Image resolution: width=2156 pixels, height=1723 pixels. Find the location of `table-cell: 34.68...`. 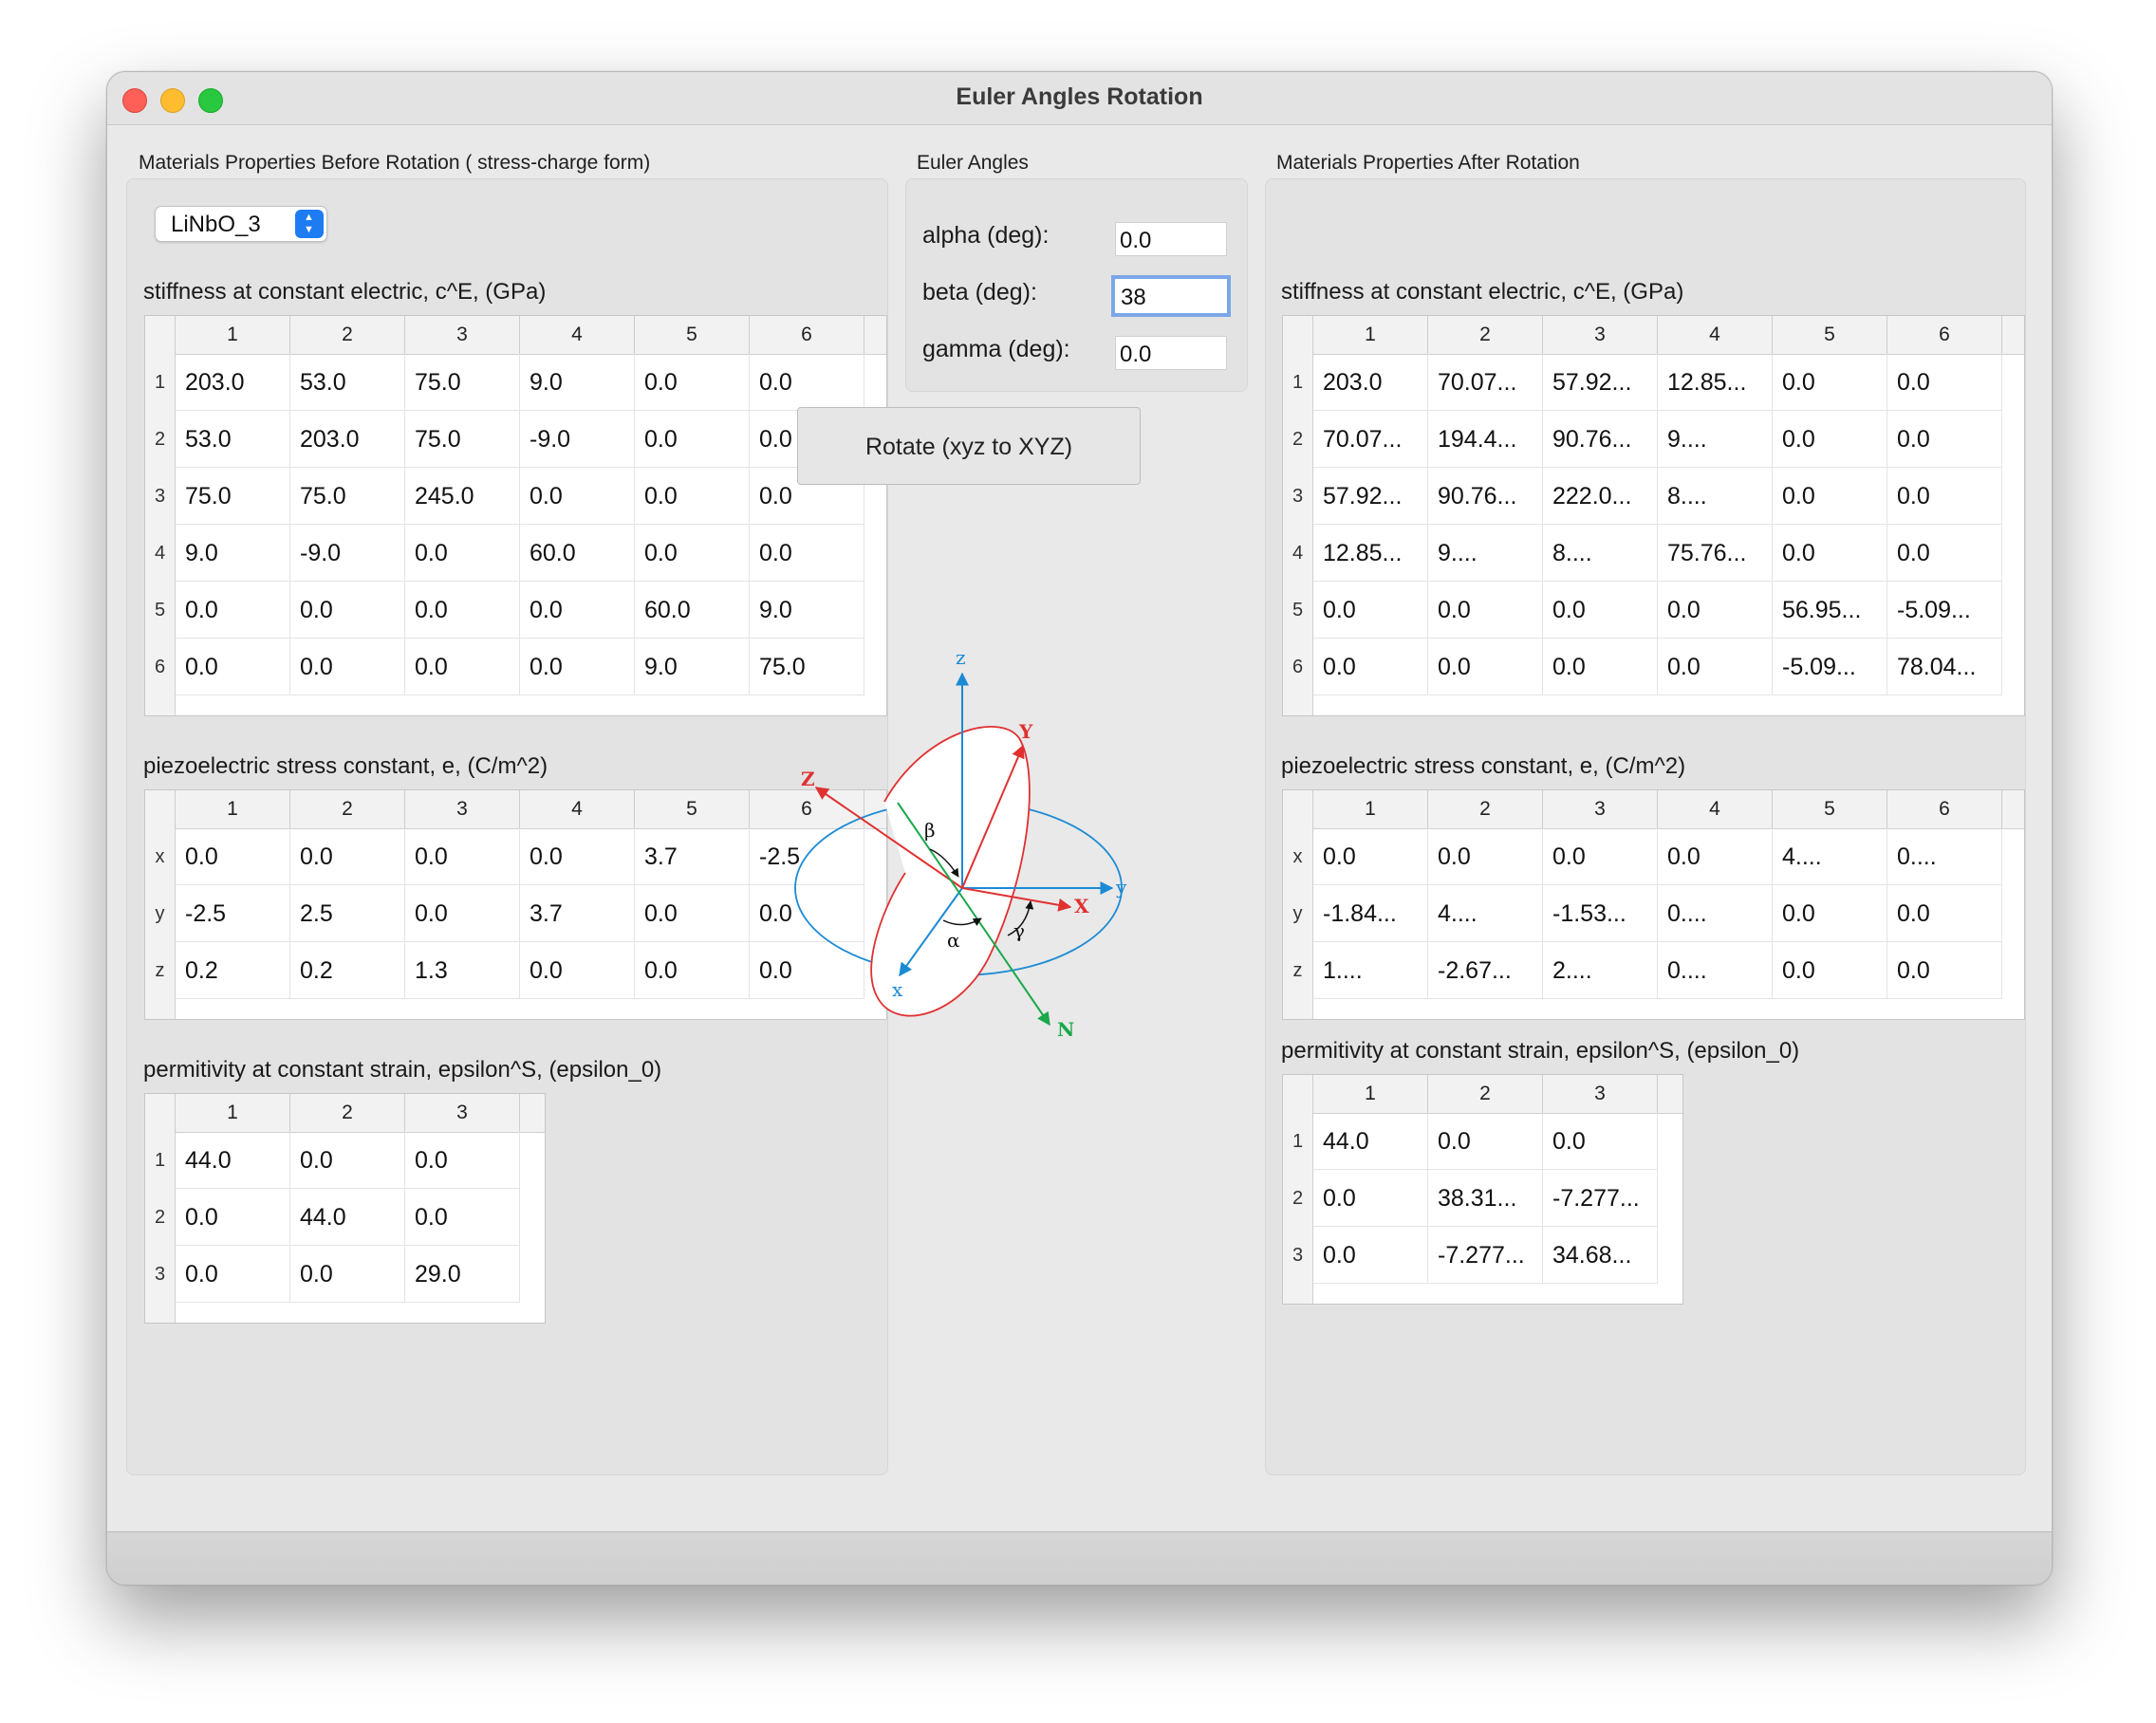

table-cell: 34.68... is located at coordinates (1600, 1255).